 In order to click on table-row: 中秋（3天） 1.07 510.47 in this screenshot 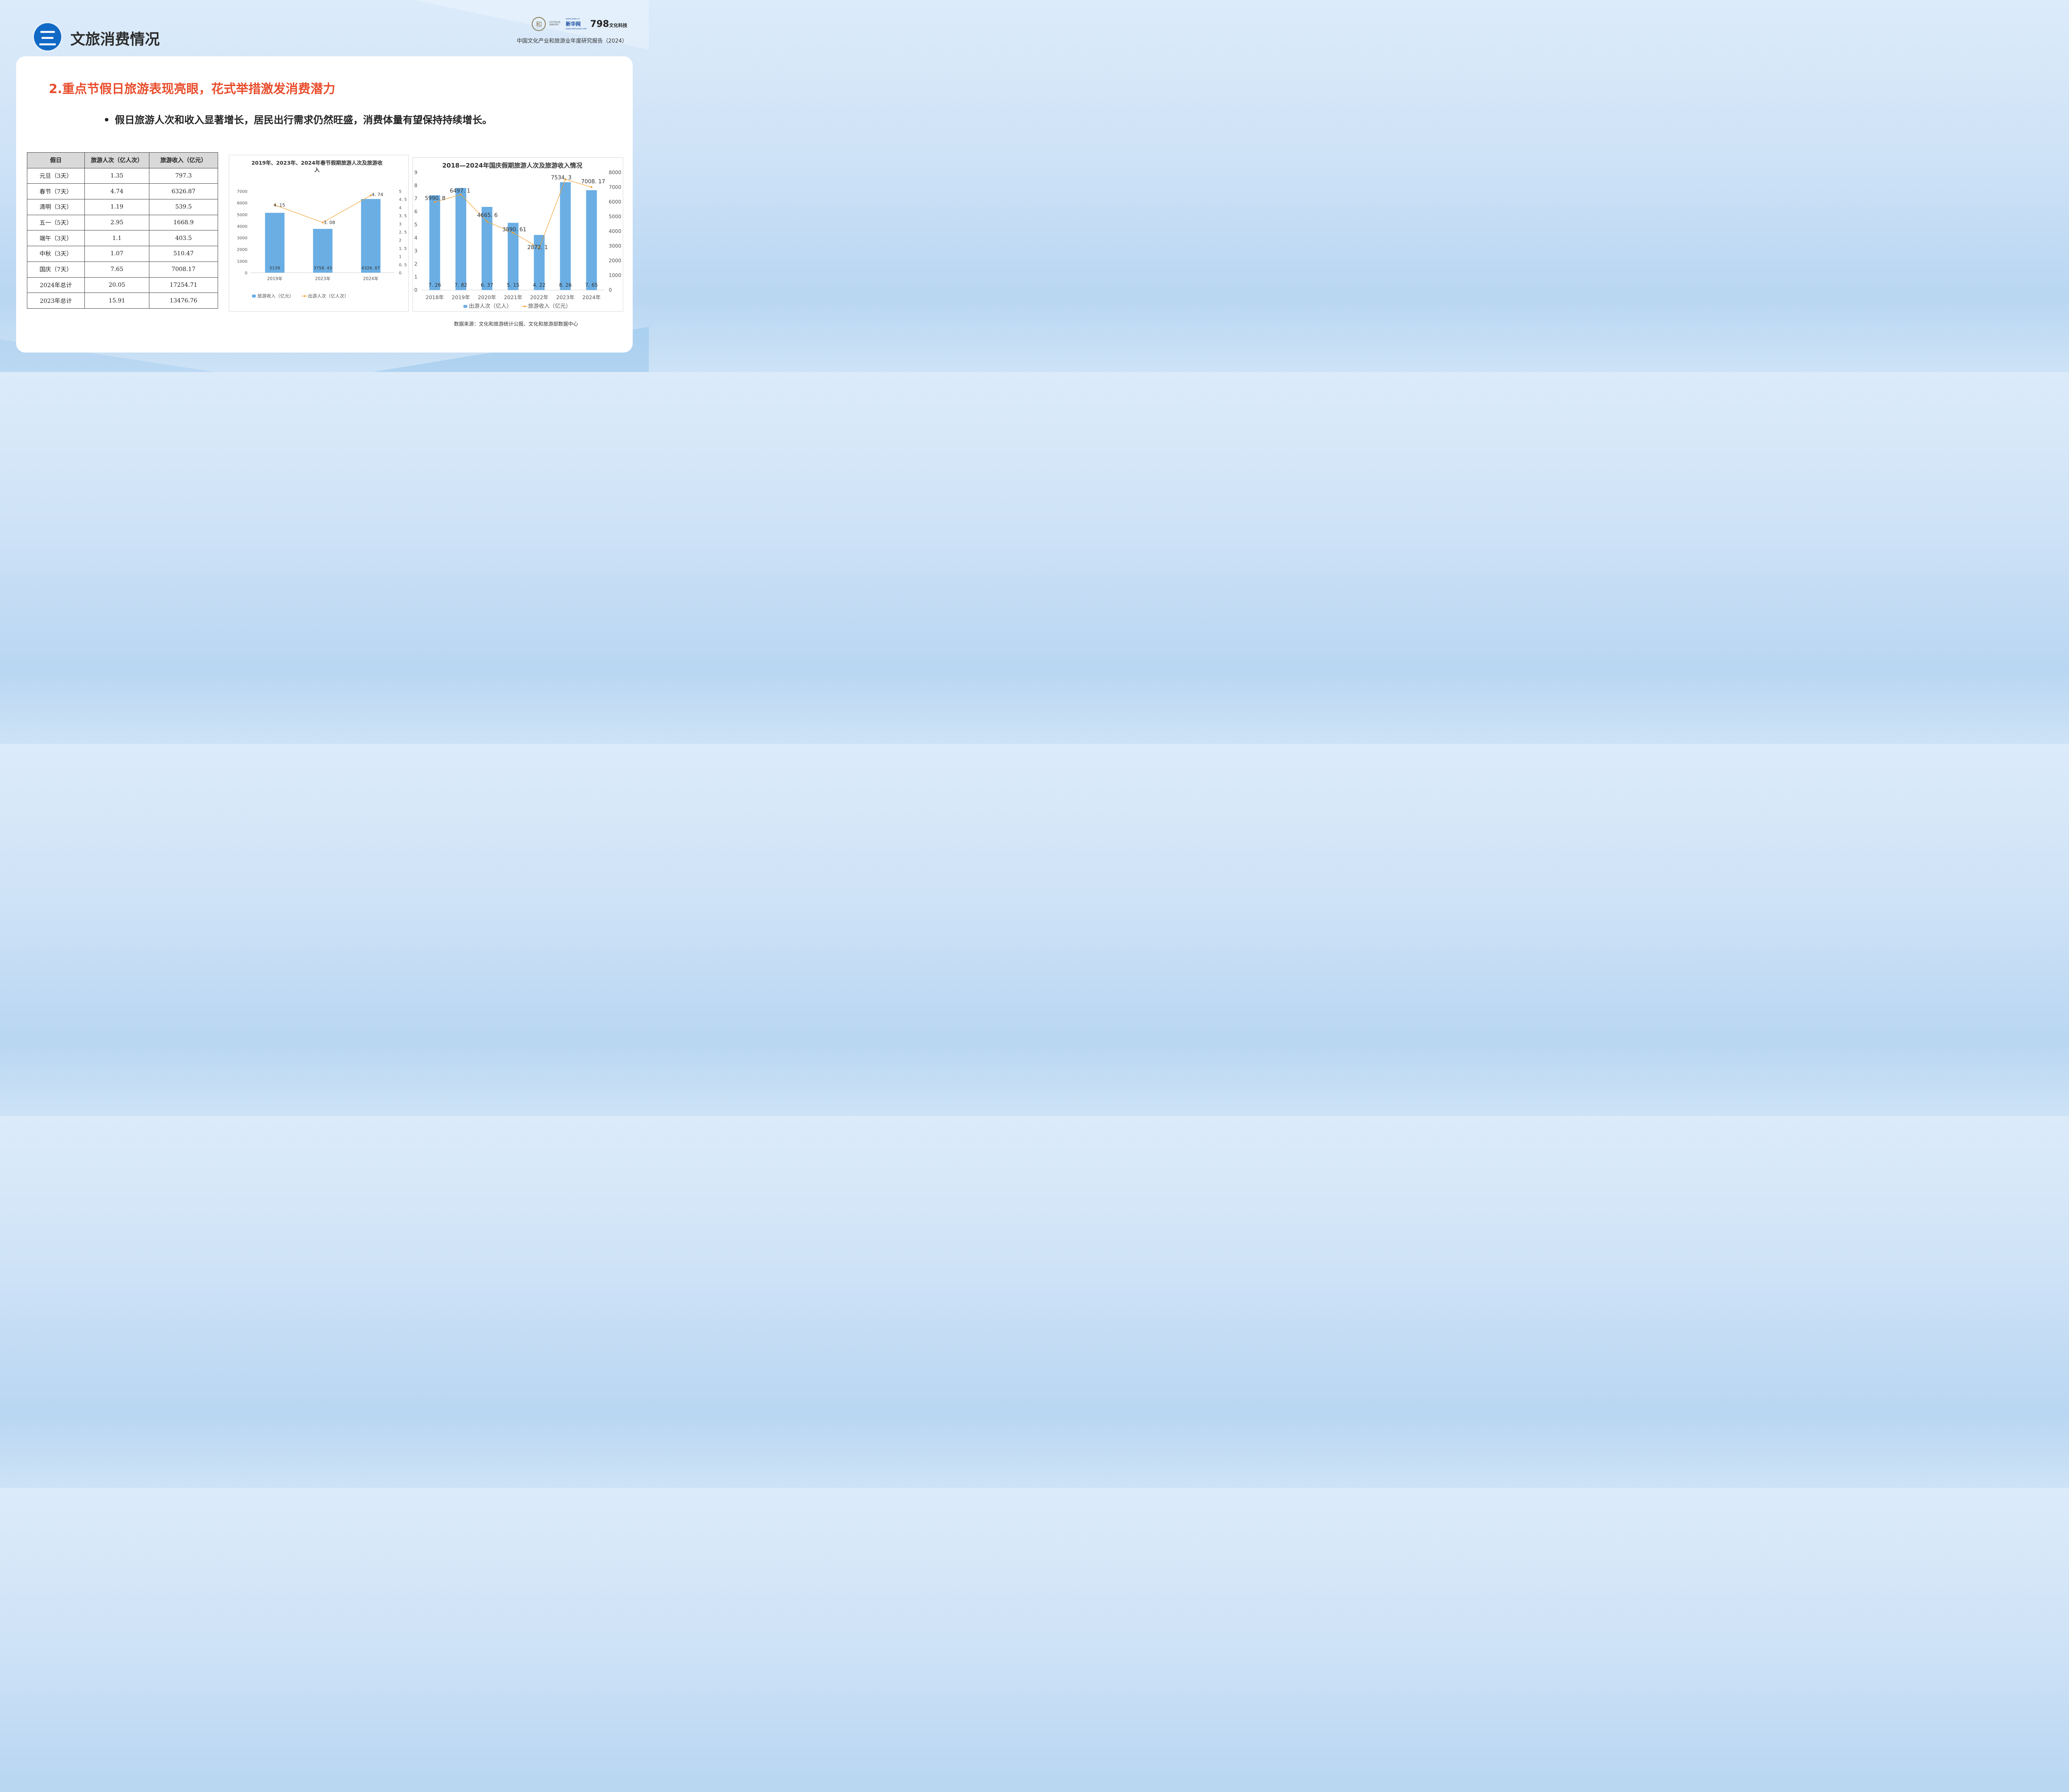, I will do `click(122, 254)`.